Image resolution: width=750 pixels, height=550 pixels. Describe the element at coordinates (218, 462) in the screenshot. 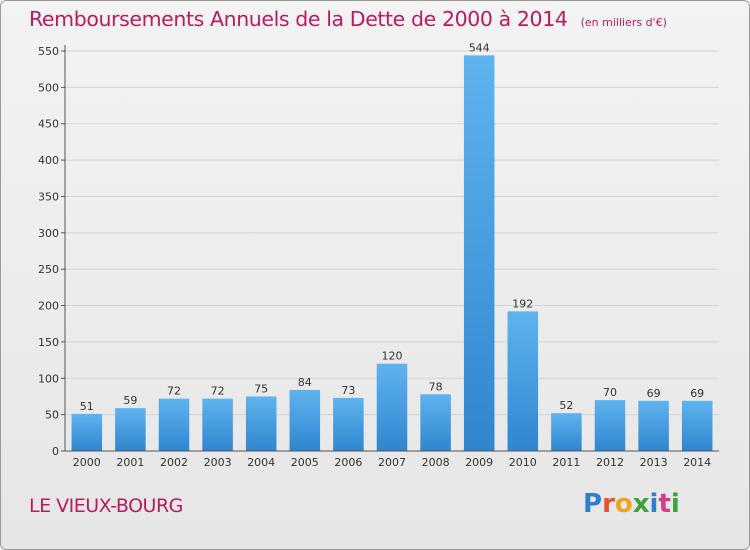

I see `x-tick-label: 2003` at that location.